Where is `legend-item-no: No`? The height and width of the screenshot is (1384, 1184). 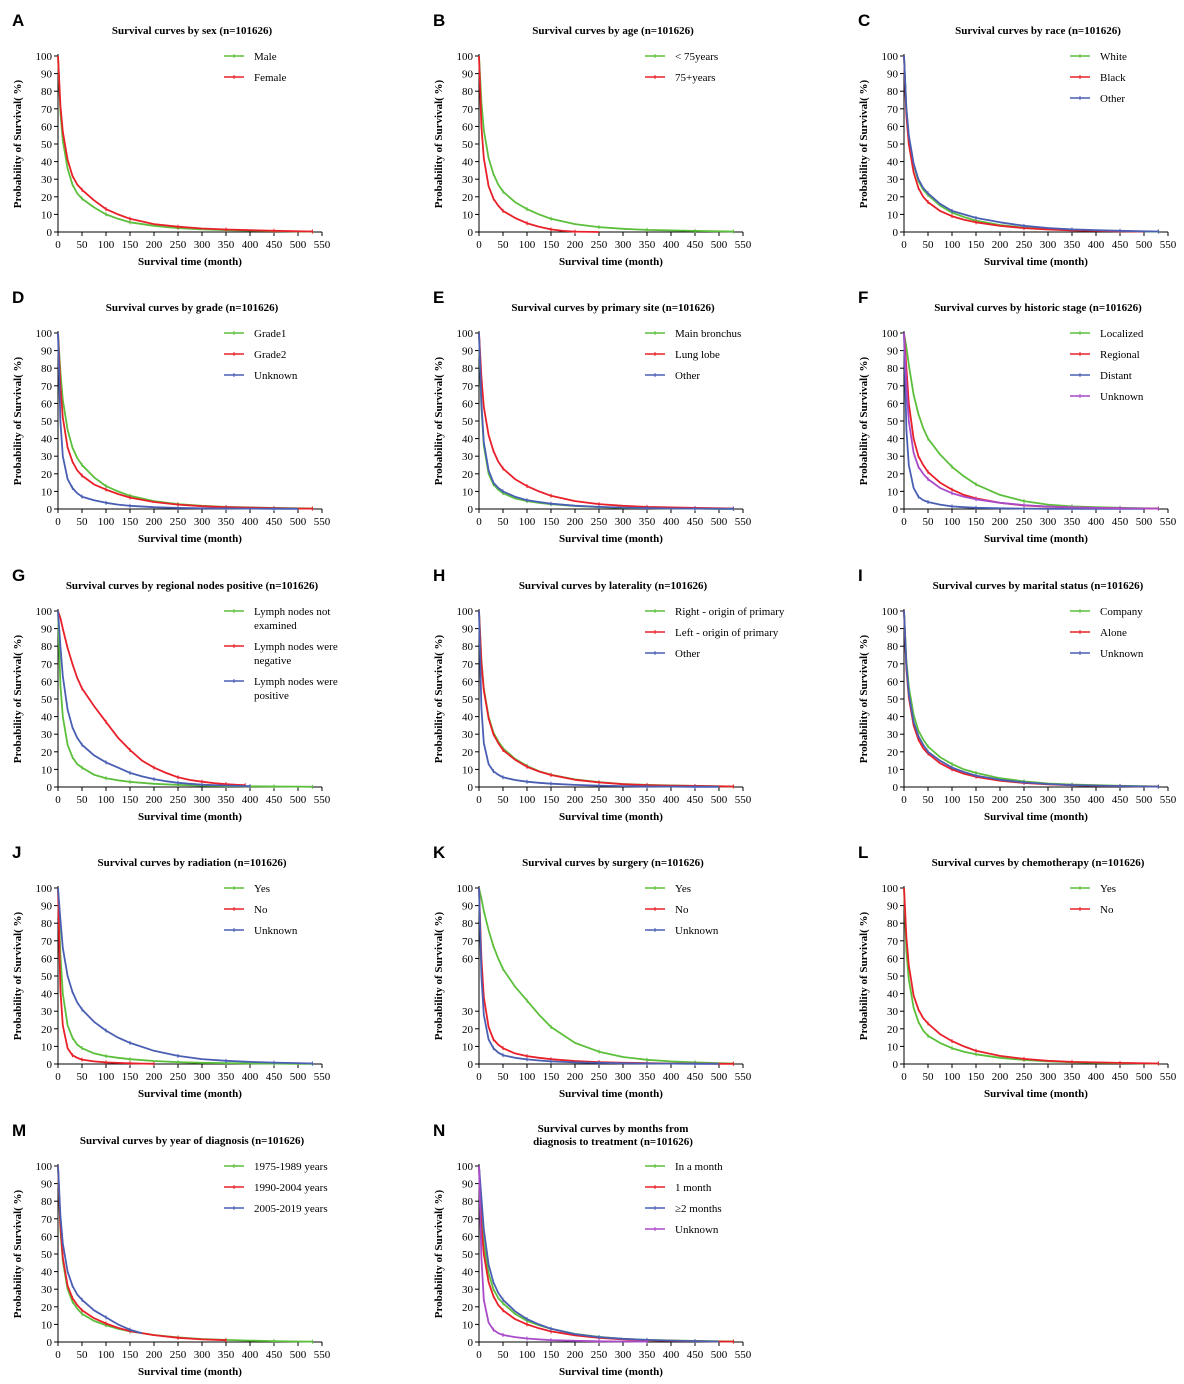 legend-item-no: No is located at coordinates (667, 910).